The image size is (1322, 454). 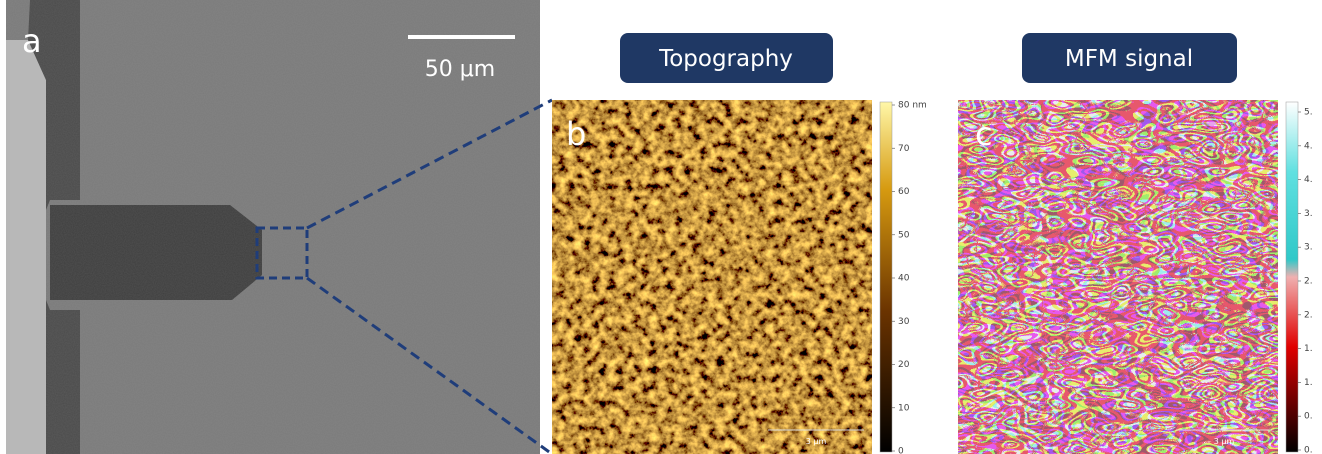 I want to click on colorbar-tick-label: 40, so click(x=904, y=279).